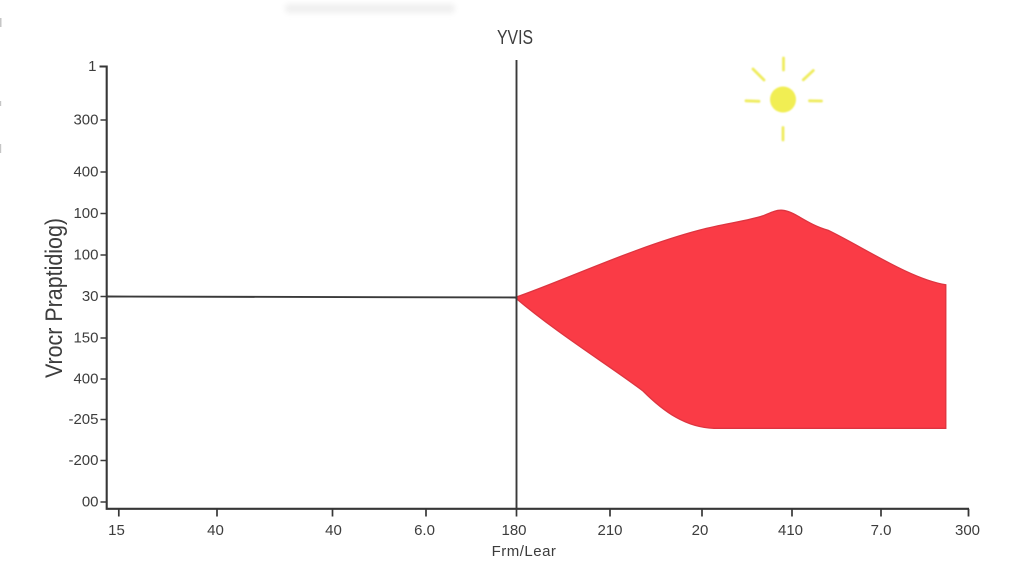 Image resolution: width=1024 pixels, height=585 pixels. What do you see at coordinates (524, 551) in the screenshot?
I see `svg-text: Frm/Lear` at bounding box center [524, 551].